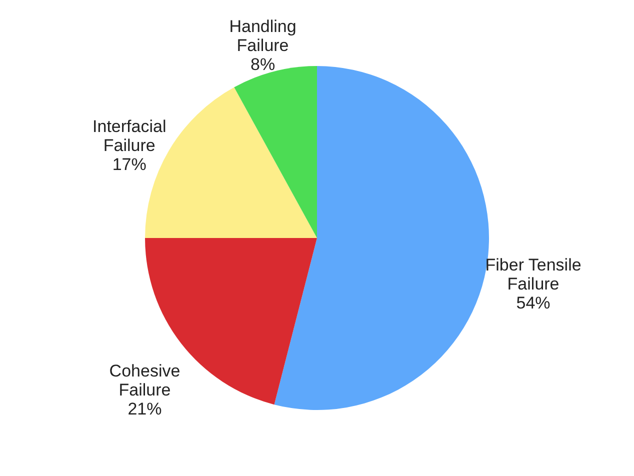 Image resolution: width=634 pixels, height=476 pixels. Describe the element at coordinates (145, 409) in the screenshot. I see `data-label: 21%` at that location.